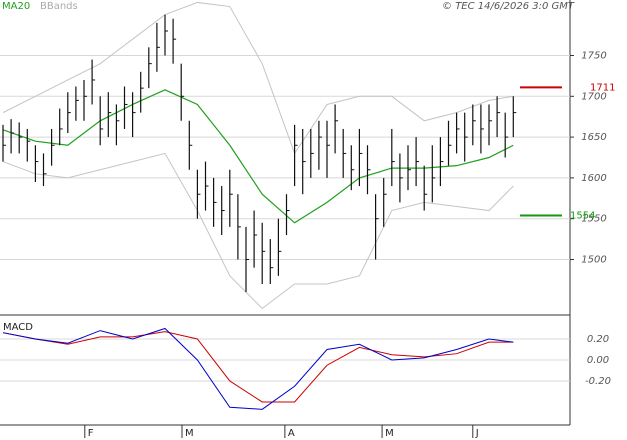  What do you see at coordinates (598, 339) in the screenshot?
I see `y-tick-label: 0.20` at bounding box center [598, 339].